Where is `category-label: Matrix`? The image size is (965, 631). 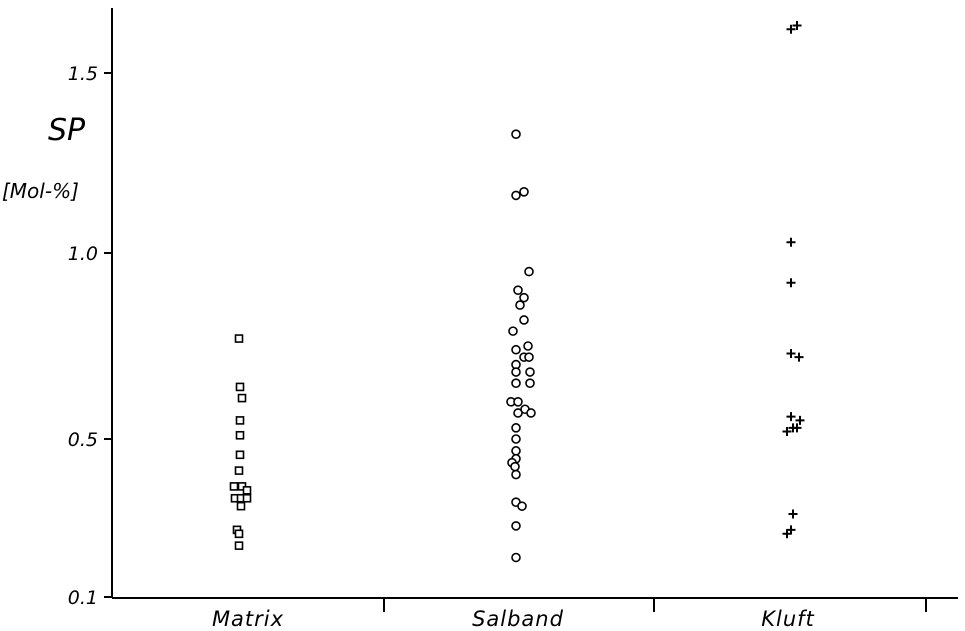 category-label: Matrix is located at coordinates (248, 619).